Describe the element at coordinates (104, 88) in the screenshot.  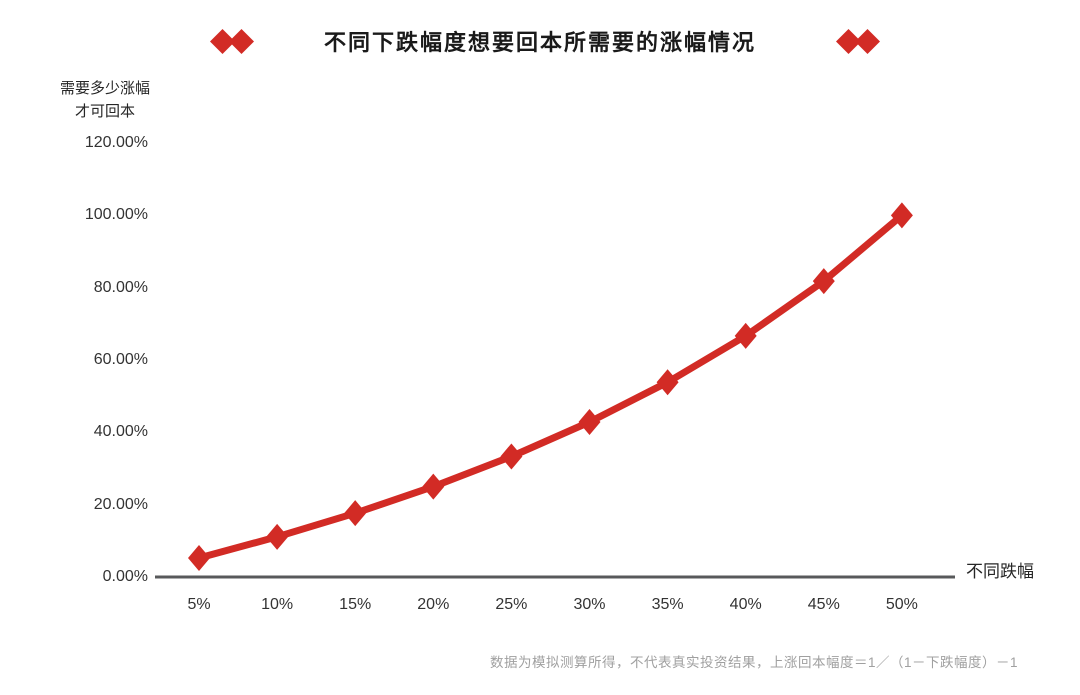
I see `y-axis-title-line1: 需要多少涨幅` at that location.